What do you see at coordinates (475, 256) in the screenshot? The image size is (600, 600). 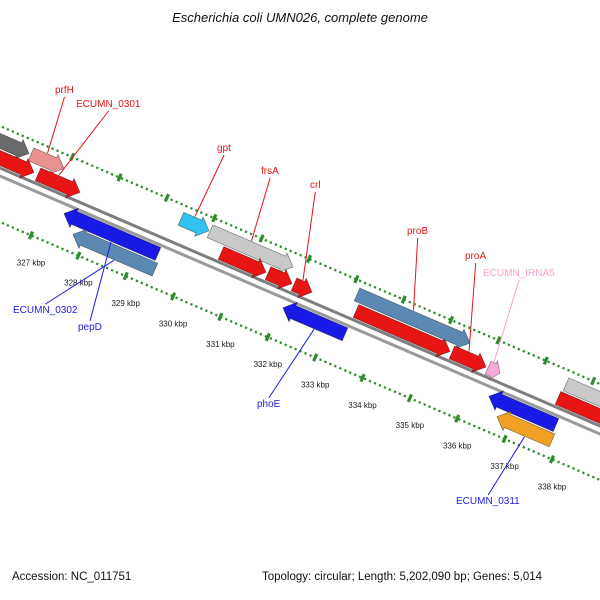 I see `gene-label-proA: proA` at bounding box center [475, 256].